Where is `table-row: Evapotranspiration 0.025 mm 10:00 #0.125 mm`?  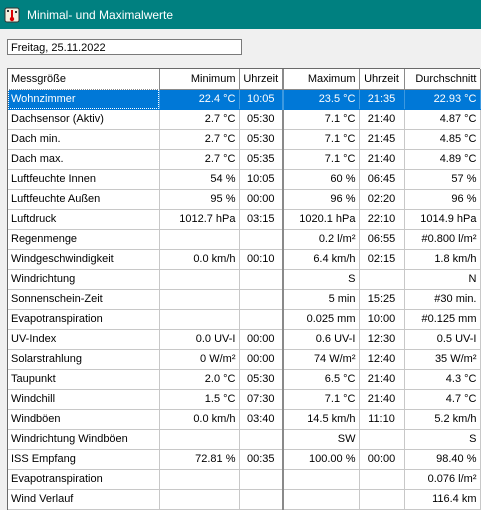
table-row: Evapotranspiration 0.025 mm 10:00 #0.125 mm is located at coordinates (244, 319).